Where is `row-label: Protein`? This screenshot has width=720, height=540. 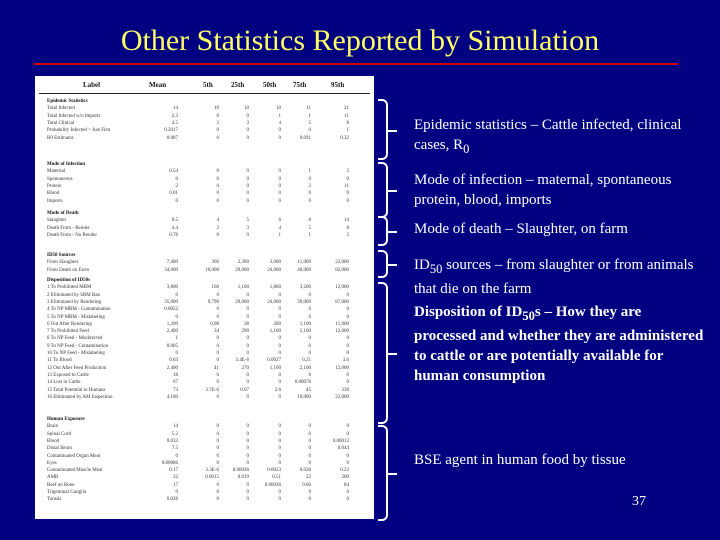
row-label: Protein is located at coordinates (54, 186).